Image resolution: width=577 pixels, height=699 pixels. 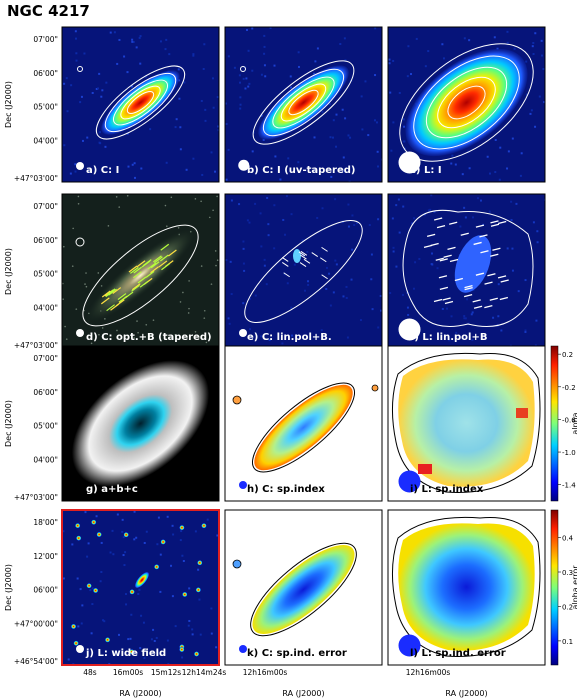 I want to click on colorbar-alpha: 0.2 -0.2 -0.6 -1.0 -1.4 alpha, so click(x=563, y=423).